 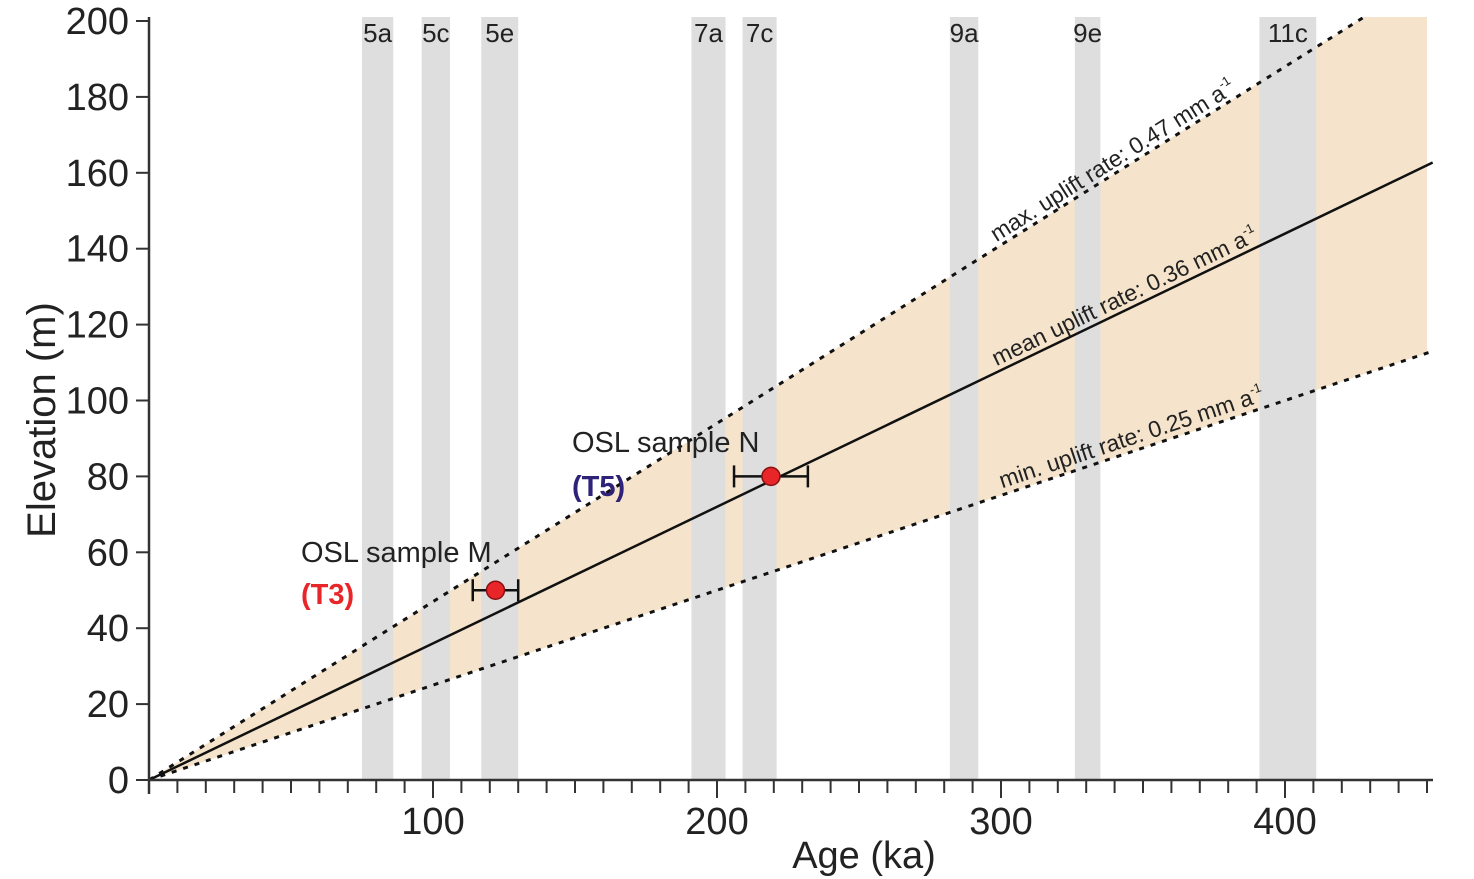 I want to click on x-tick-label: 200, so click(x=716, y=822).